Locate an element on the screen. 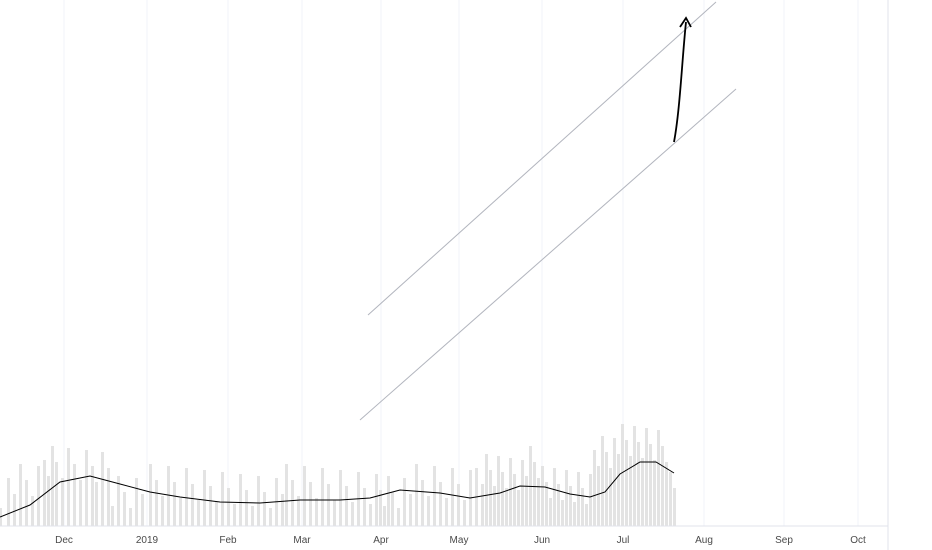 The height and width of the screenshot is (550, 932). x-tick-label: Jul is located at coordinates (623, 540).